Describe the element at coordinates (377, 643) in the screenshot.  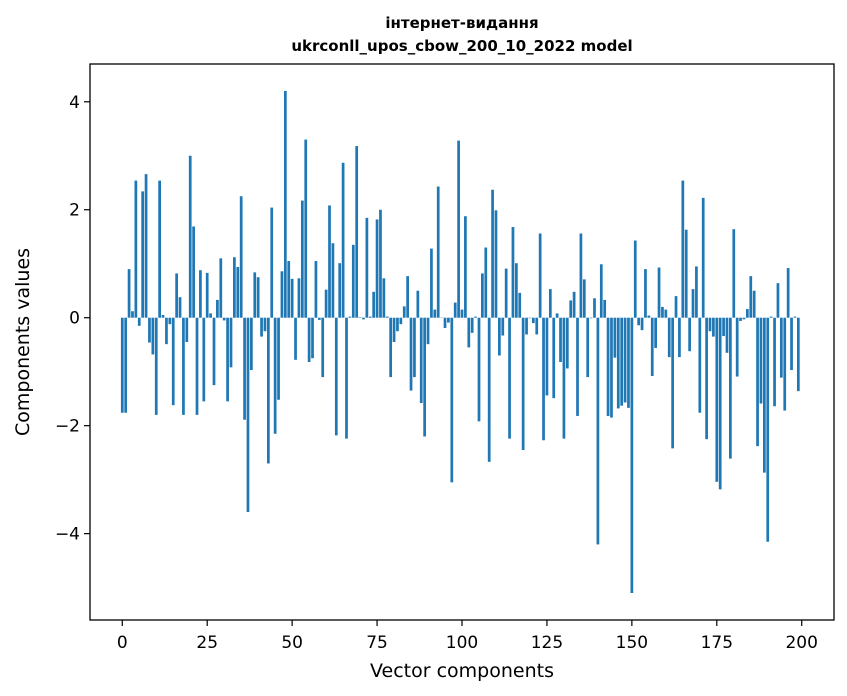
I see `x-tick-label: 75` at that location.